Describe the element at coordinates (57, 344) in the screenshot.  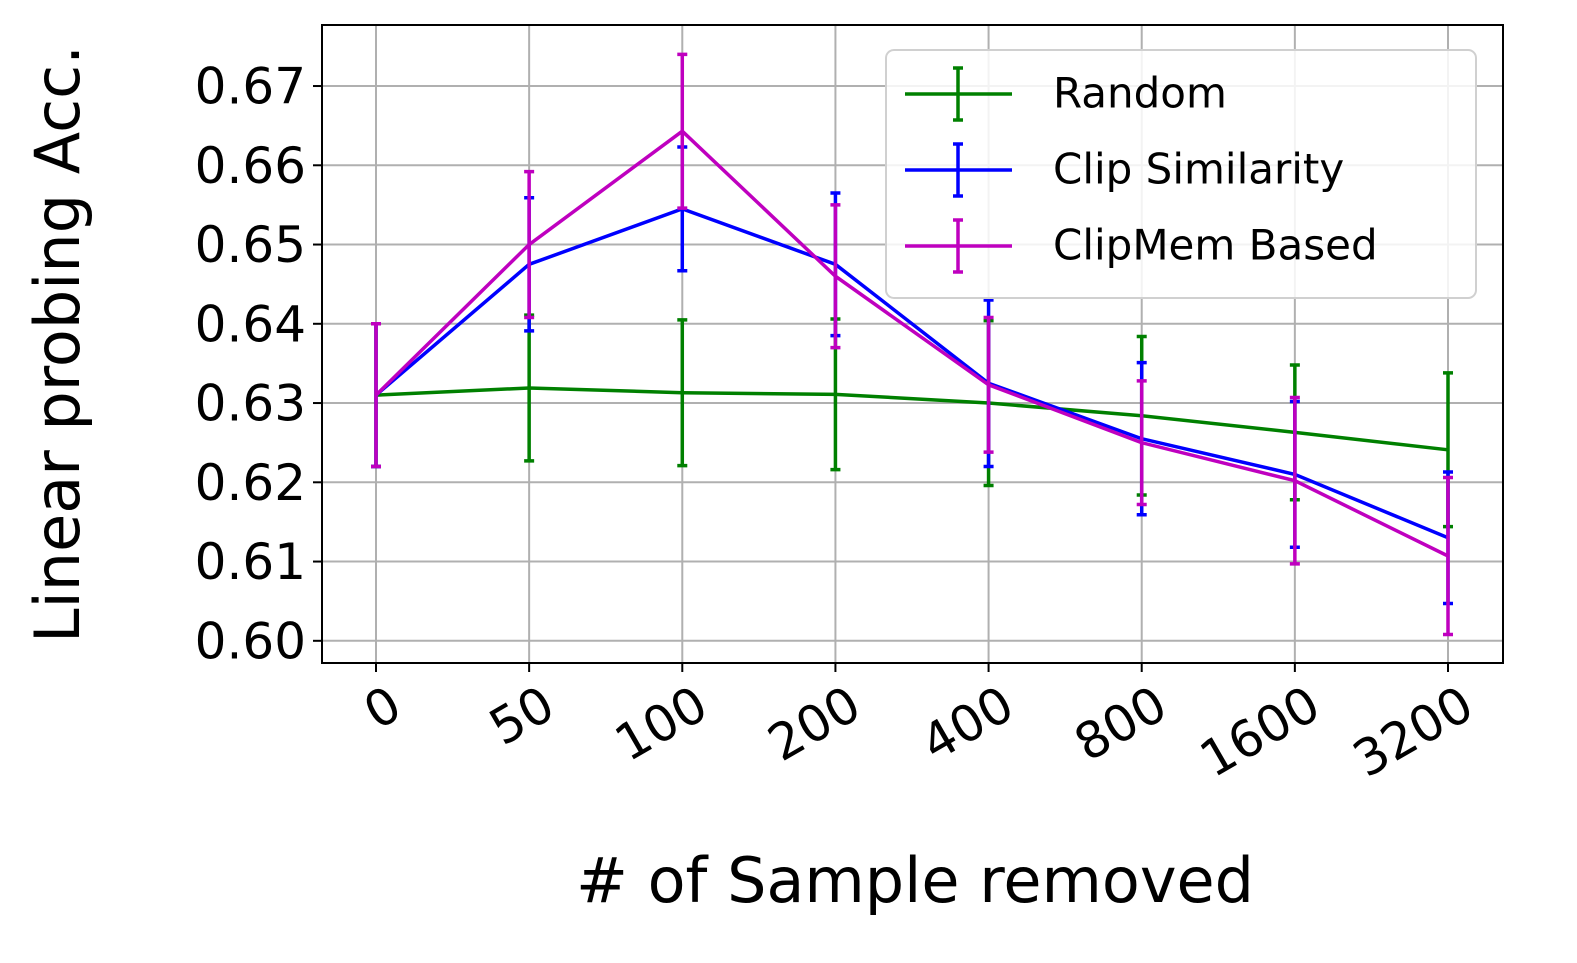
I see `y-axis-label: Linear probing Acc.` at that location.